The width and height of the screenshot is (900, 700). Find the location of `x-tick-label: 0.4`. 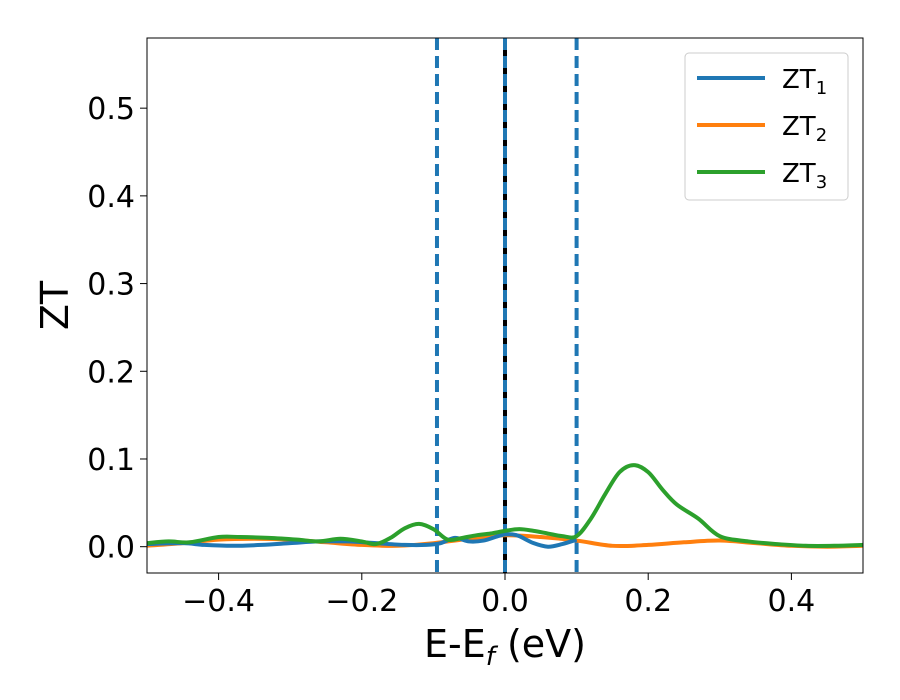

x-tick-label: 0.4 is located at coordinates (792, 601).